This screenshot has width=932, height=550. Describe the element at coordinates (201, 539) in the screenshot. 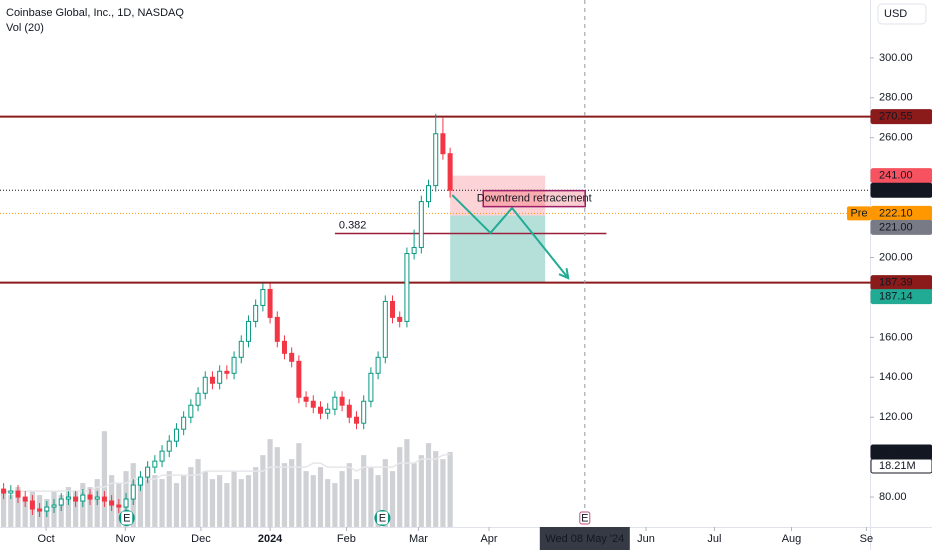

I see `x-tick-label: Dec` at that location.